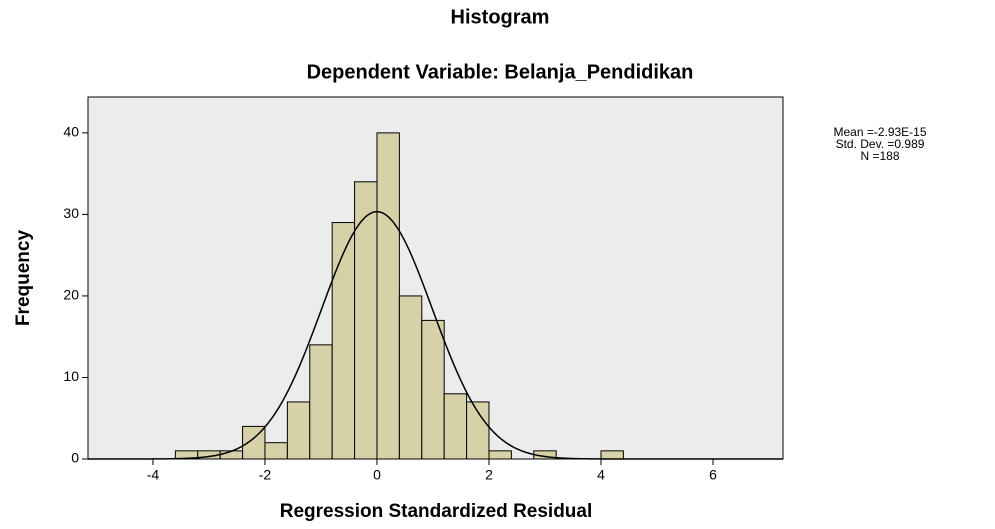 The height and width of the screenshot is (529, 995). Describe the element at coordinates (879, 132) in the screenshot. I see `stat-label: Mean =-2.93E-15` at that location.